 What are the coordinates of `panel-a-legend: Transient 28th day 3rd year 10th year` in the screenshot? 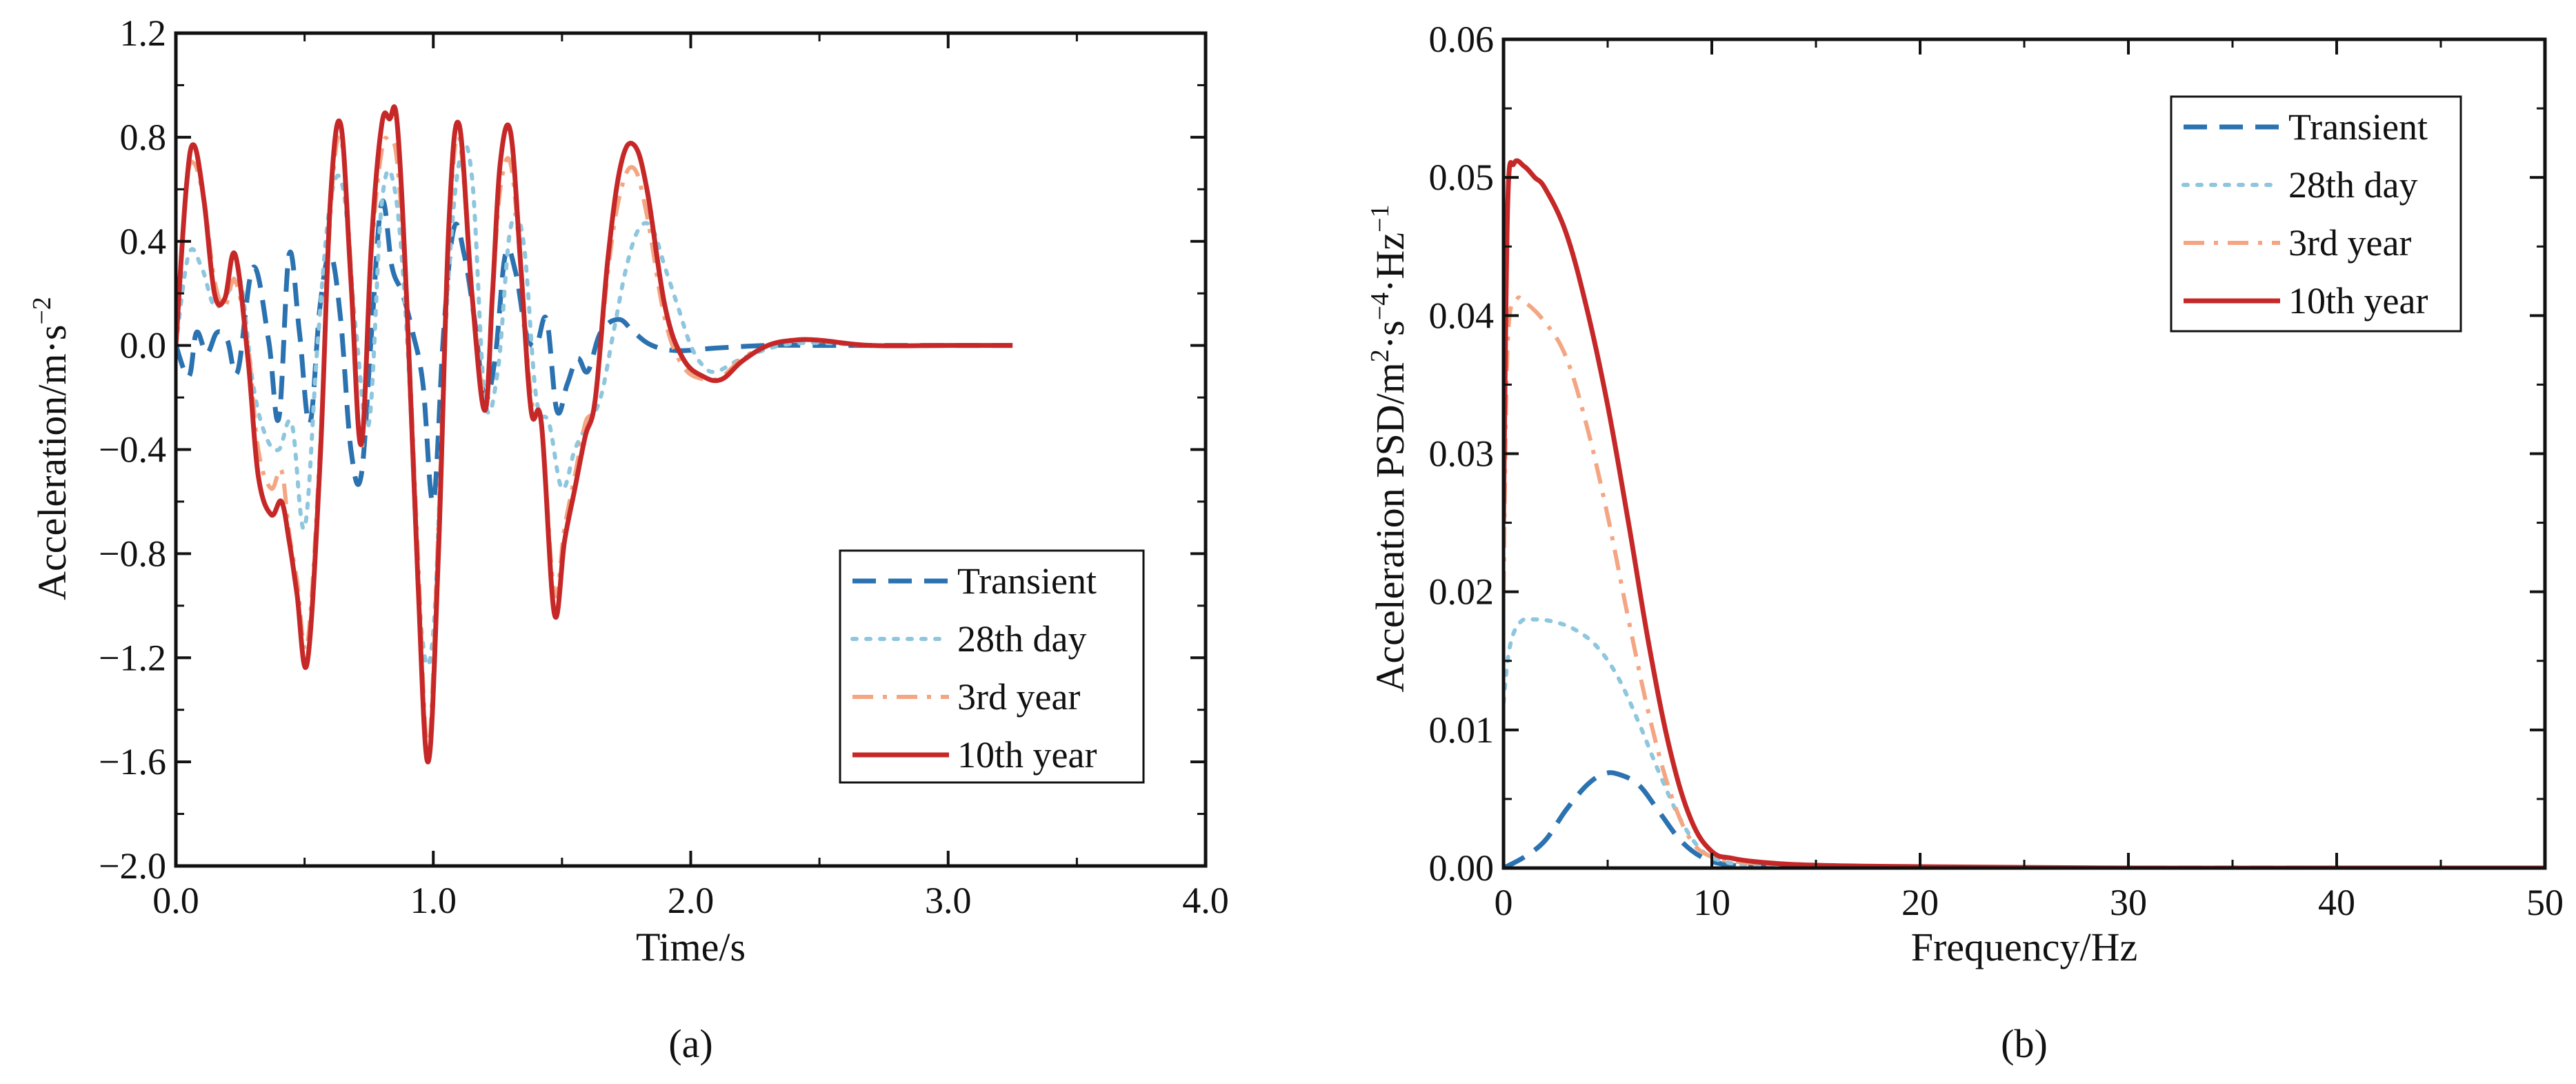 It's located at (992, 666).